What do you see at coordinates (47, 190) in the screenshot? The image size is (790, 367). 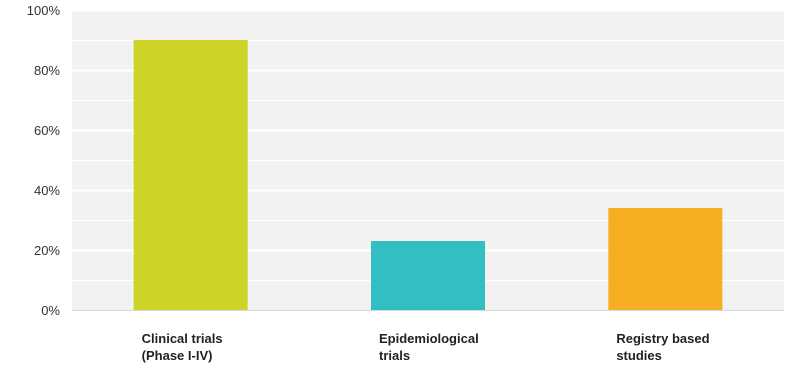 I see `y-tick-label: 40%` at bounding box center [47, 190].